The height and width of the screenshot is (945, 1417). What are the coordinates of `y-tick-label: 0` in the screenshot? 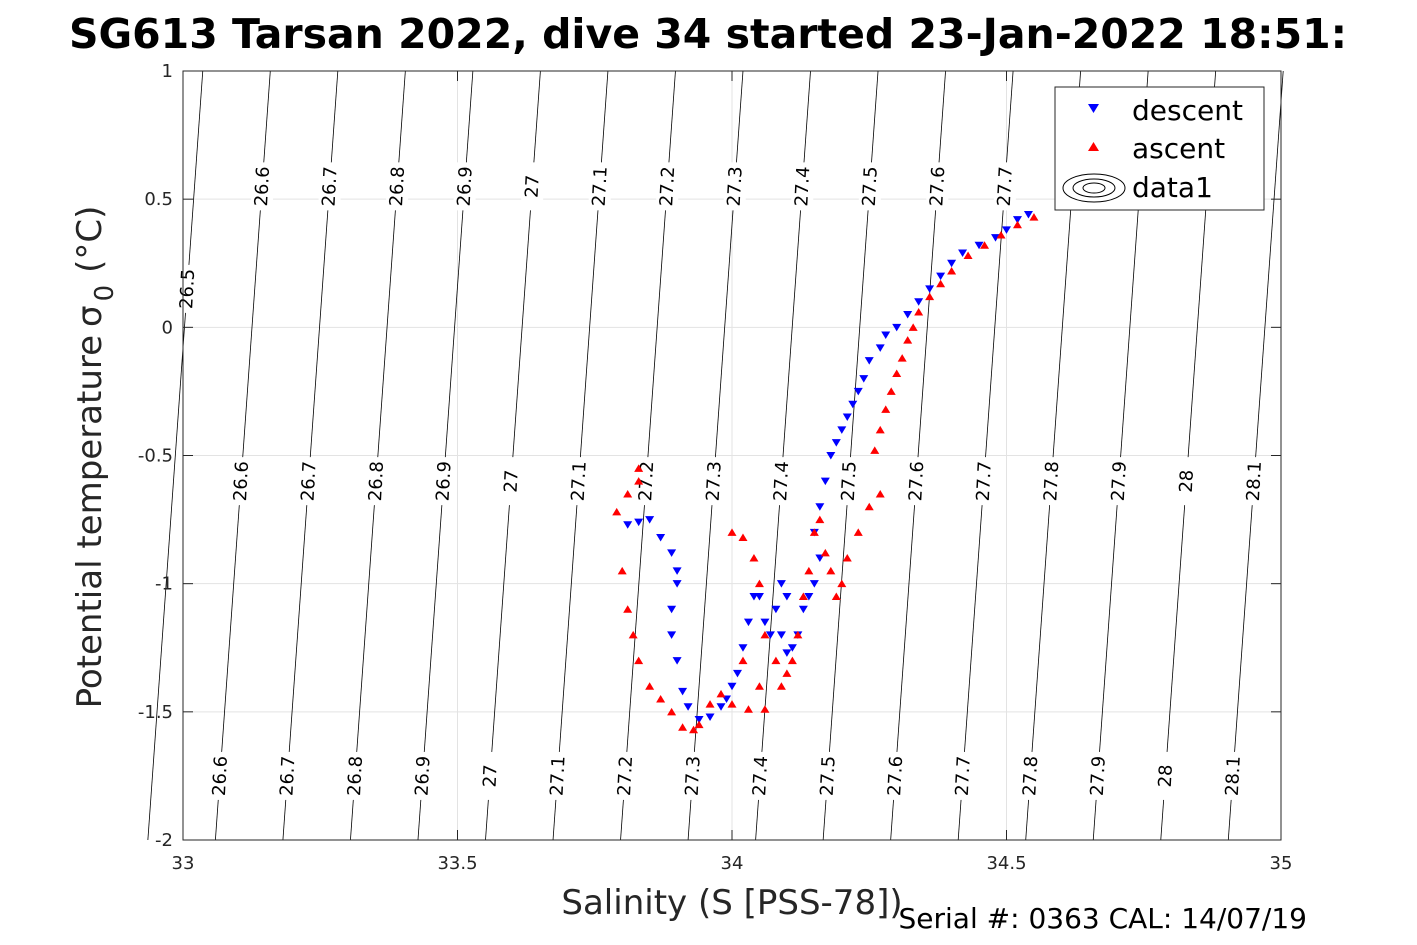 It's located at (167, 327).